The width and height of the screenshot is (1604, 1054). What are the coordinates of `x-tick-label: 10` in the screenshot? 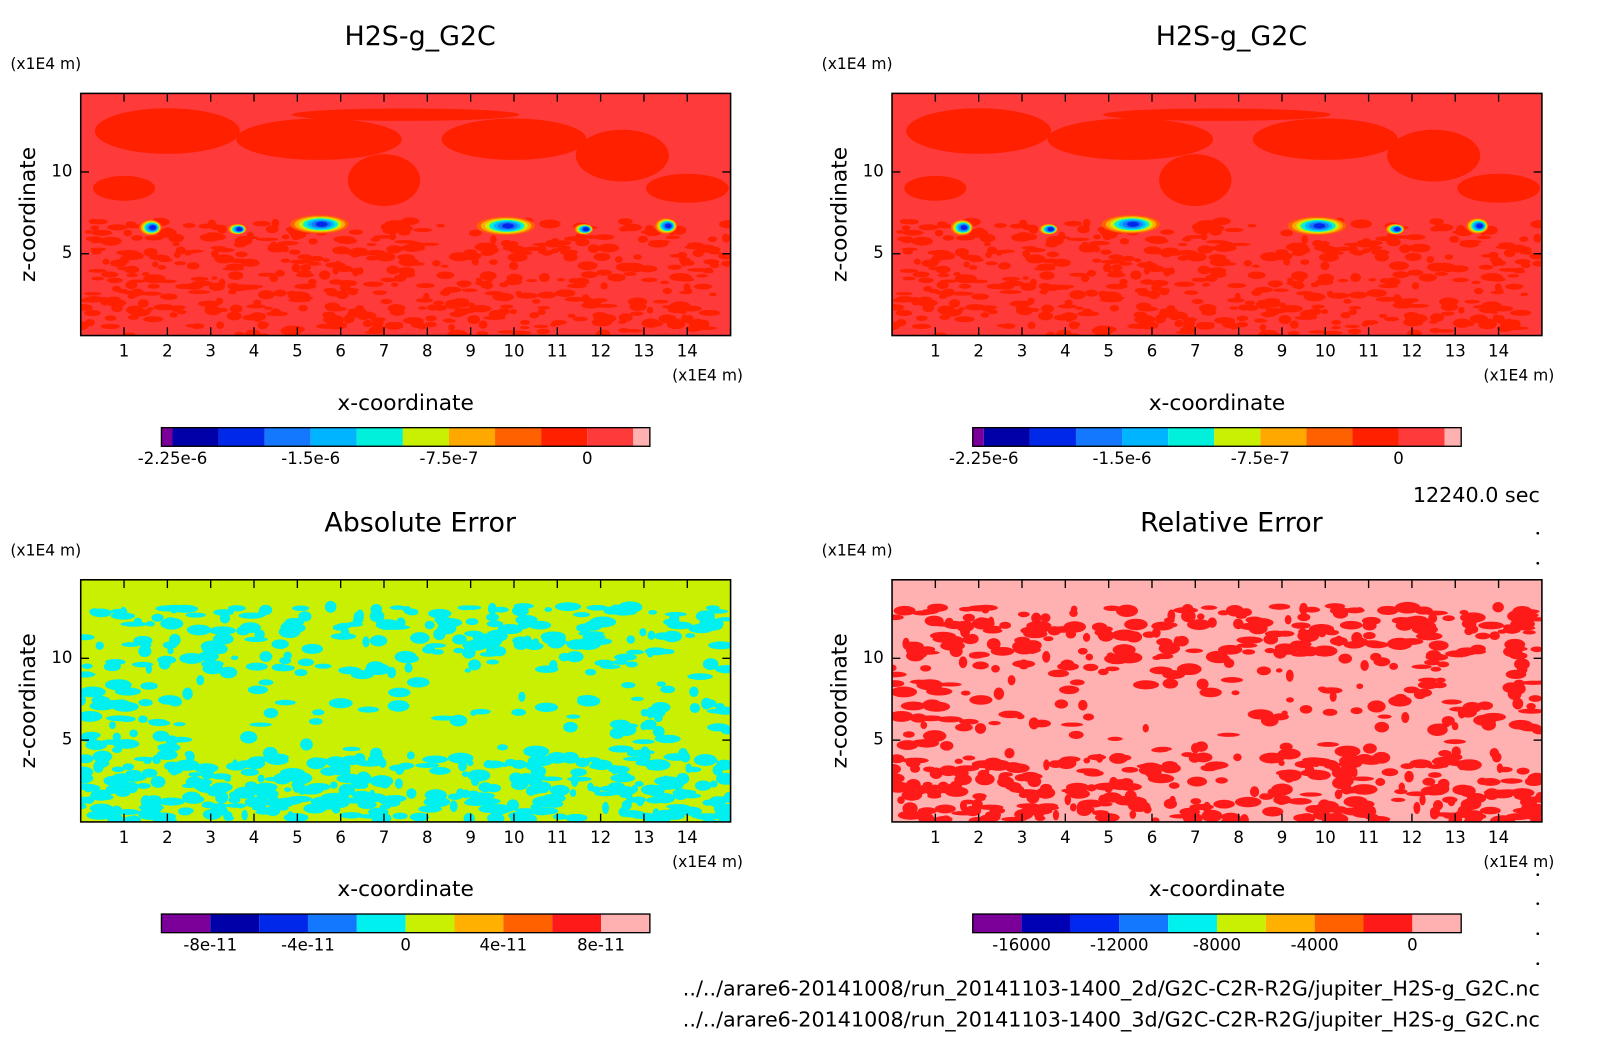 It's located at (513, 351).